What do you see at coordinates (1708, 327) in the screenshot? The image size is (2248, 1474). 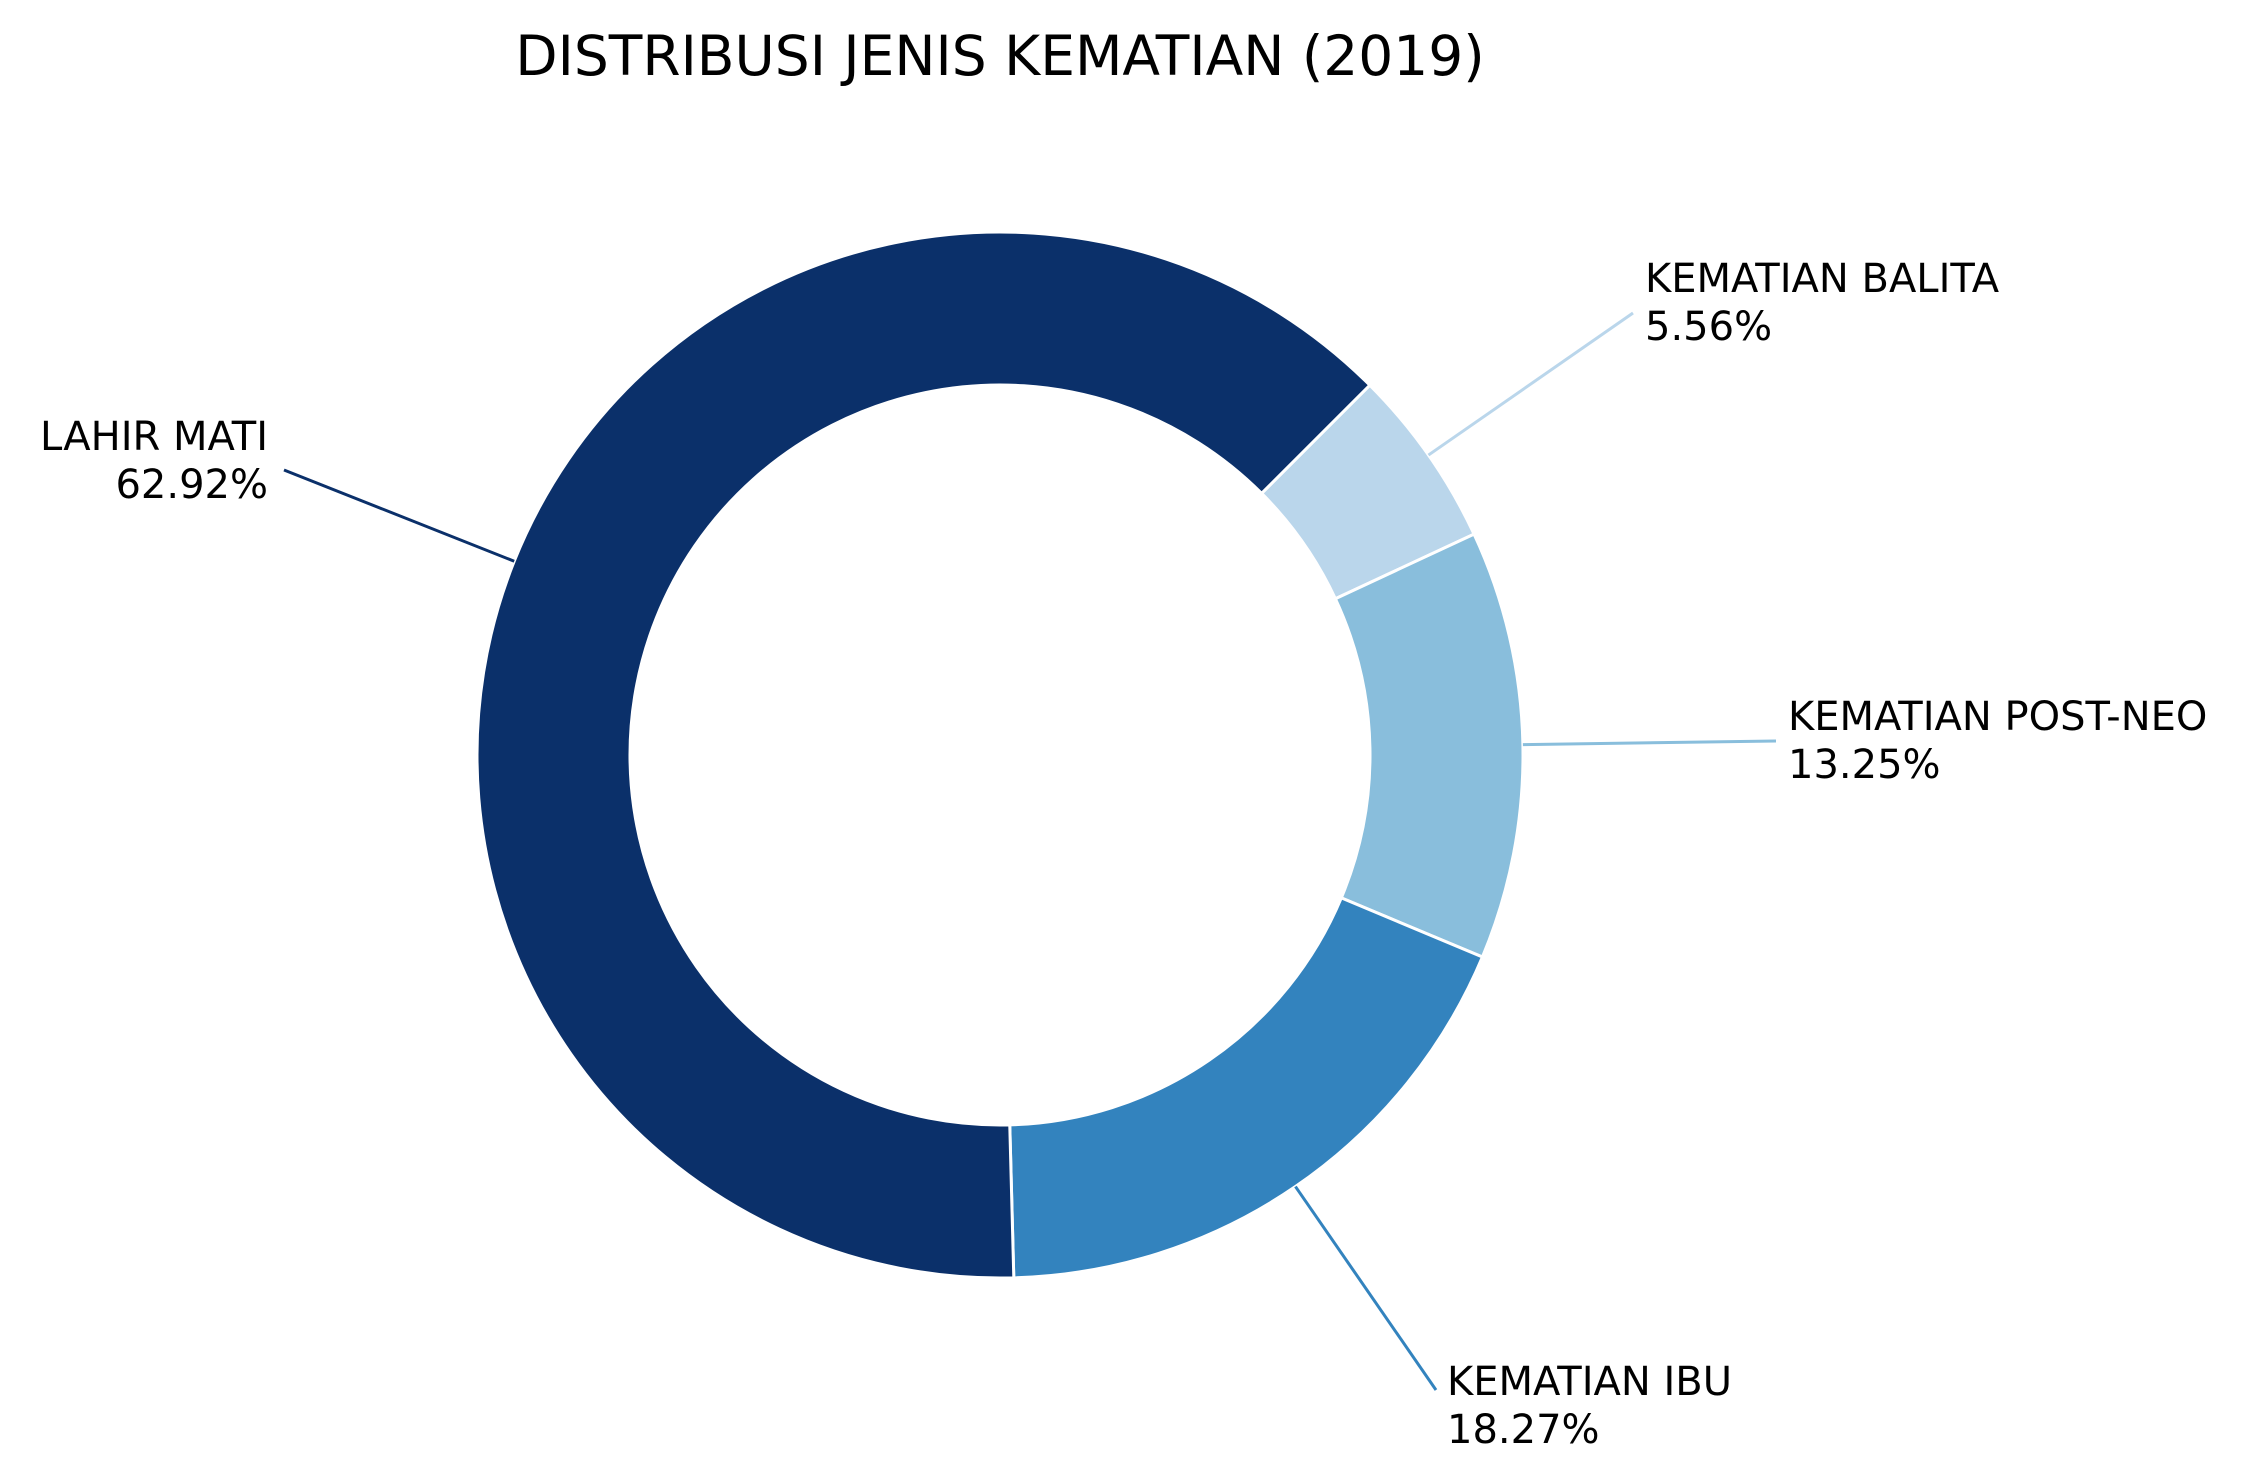 I see `slice-value-kematian-balita: 5.56%` at bounding box center [1708, 327].